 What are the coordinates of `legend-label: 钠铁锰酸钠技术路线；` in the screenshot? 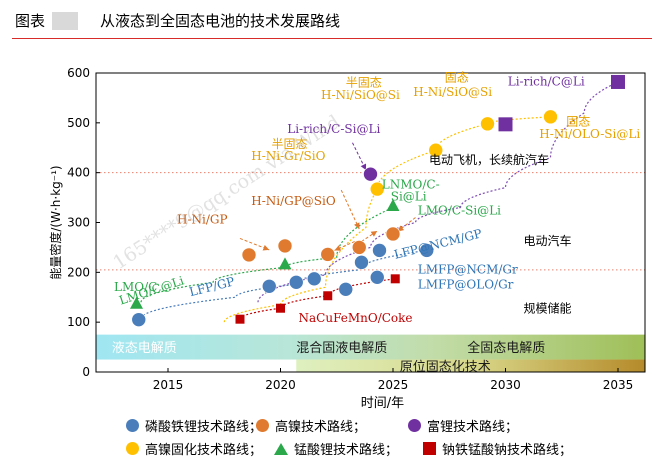 It's located at (507, 450).